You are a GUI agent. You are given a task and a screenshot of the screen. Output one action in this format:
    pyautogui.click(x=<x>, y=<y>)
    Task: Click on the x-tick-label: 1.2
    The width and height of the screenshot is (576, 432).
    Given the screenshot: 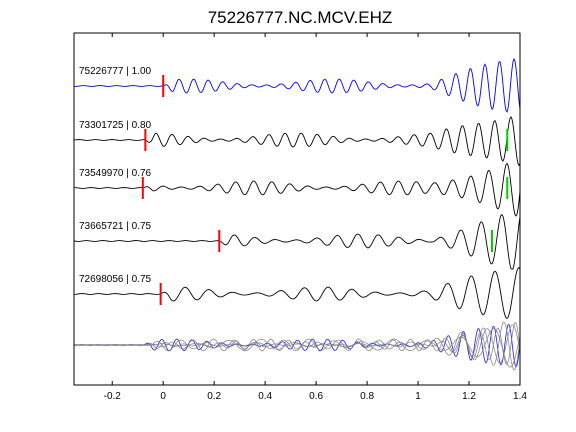 What is the action you would take?
    pyautogui.click(x=469, y=396)
    